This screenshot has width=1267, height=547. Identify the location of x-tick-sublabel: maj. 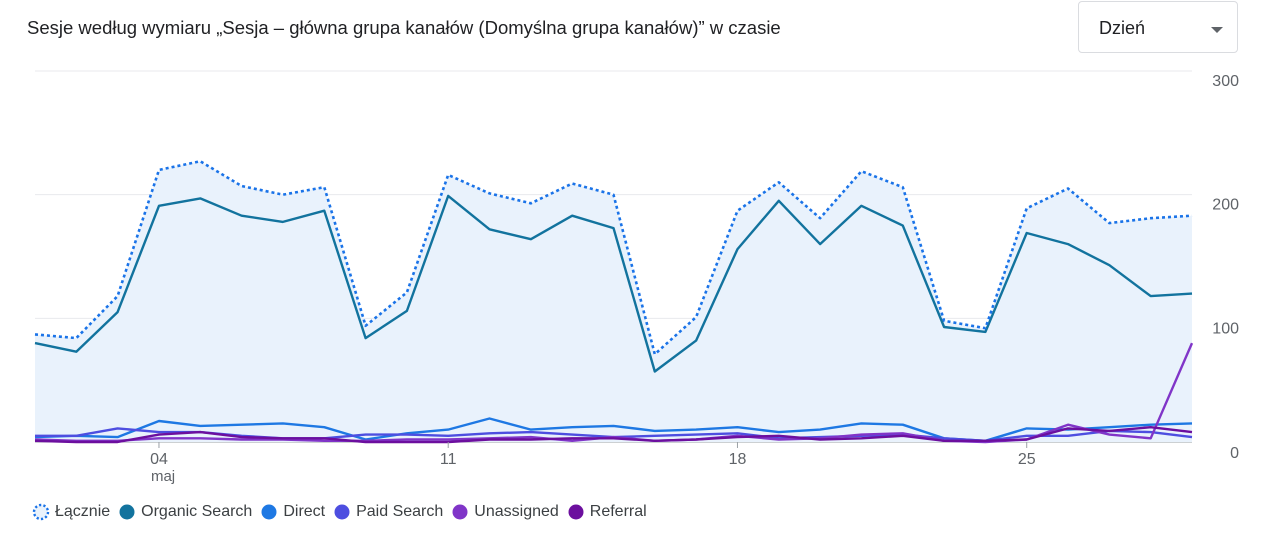
(163, 476).